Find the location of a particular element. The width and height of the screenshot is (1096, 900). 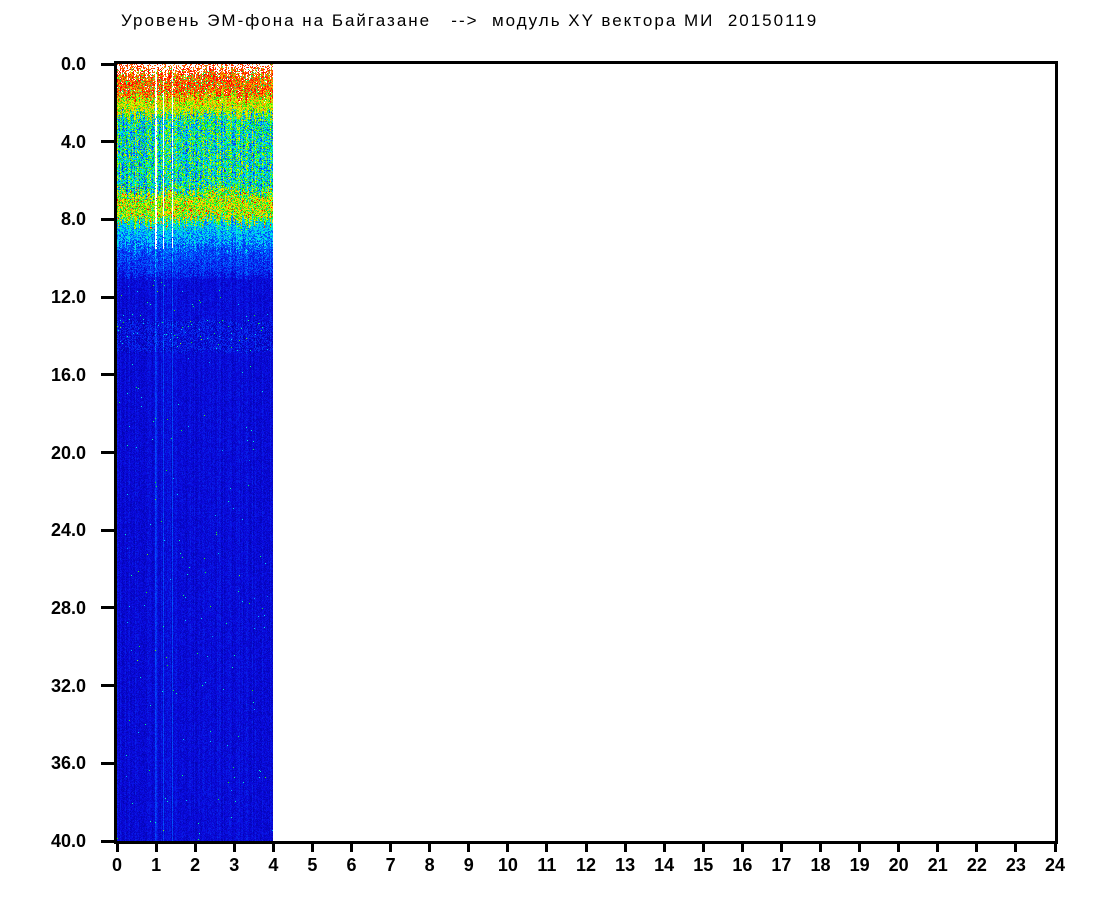

x-axis-tick-label: 20 is located at coordinates (898, 865).